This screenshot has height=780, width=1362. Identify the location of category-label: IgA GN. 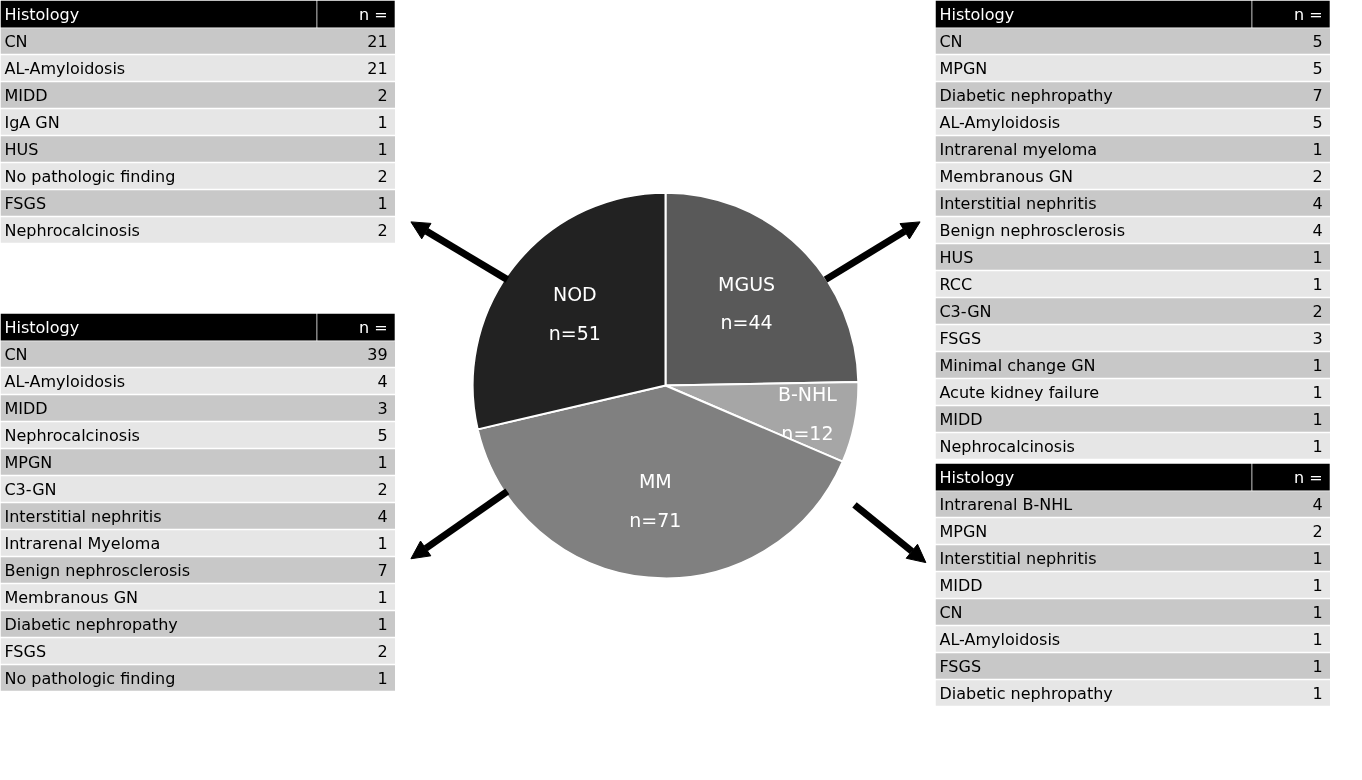
(32, 122).